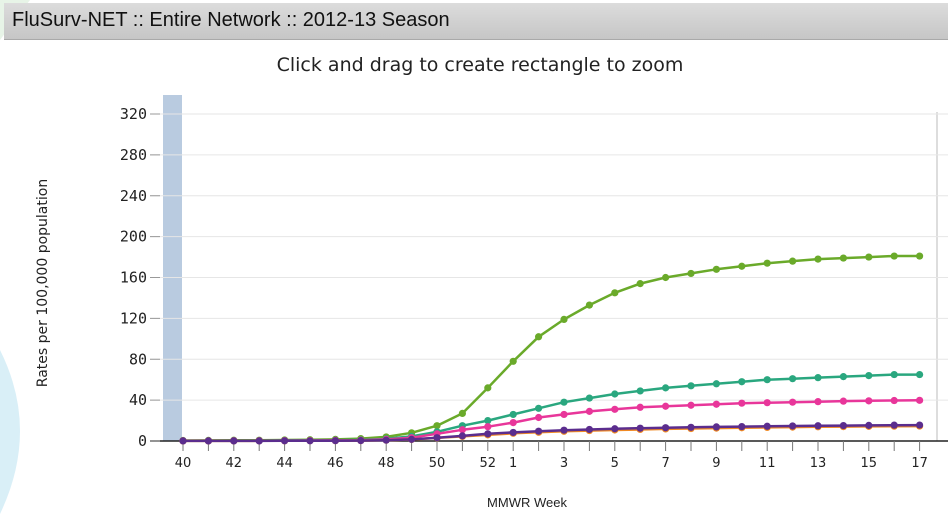 Image resolution: width=948 pixels, height=514 pixels. I want to click on x-tick-label: 11, so click(767, 463).